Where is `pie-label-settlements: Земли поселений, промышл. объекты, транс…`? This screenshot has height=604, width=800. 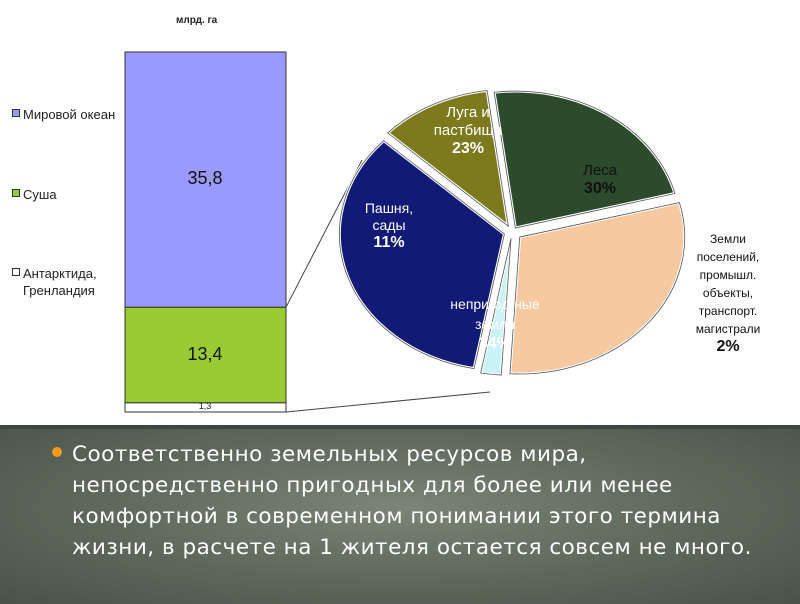
pie-label-settlements: Земли поселений, промышл. объекты, транс… is located at coordinates (728, 293).